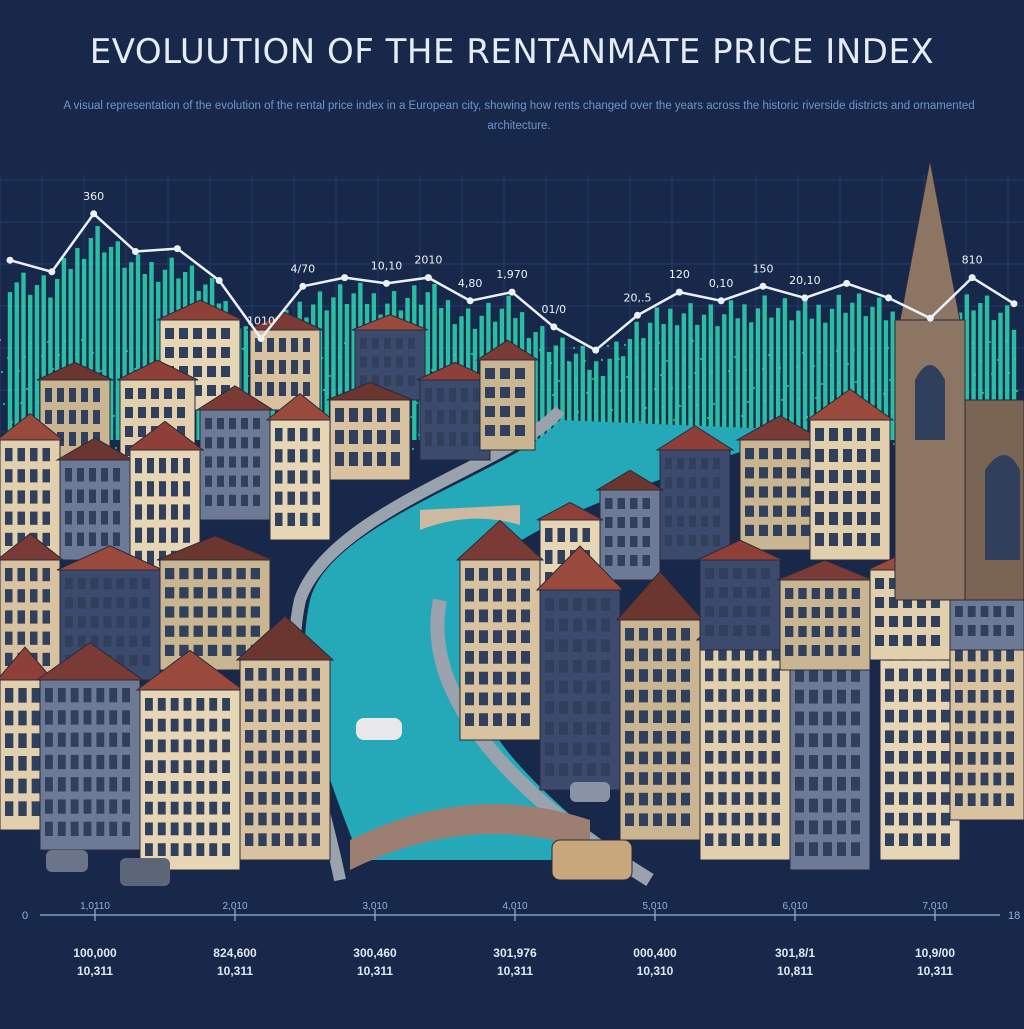 The width and height of the screenshot is (1024, 1029). What do you see at coordinates (638, 297) in the screenshot?
I see `point-label: 20,.5` at bounding box center [638, 297].